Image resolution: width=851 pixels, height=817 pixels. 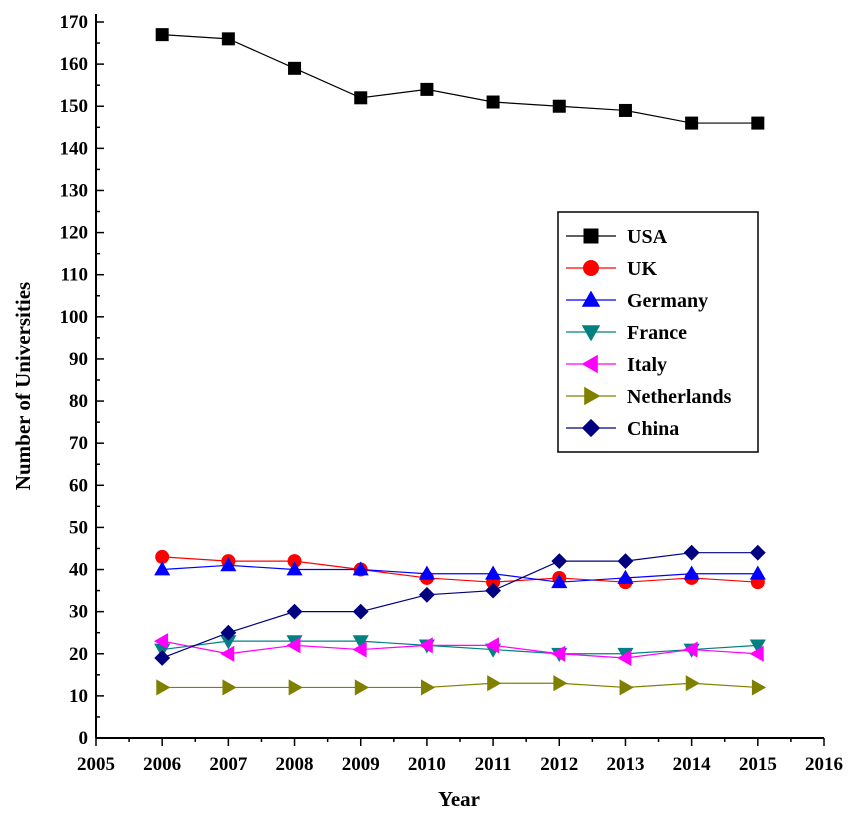 I want to click on x-axis-title: Year, so click(x=459, y=799).